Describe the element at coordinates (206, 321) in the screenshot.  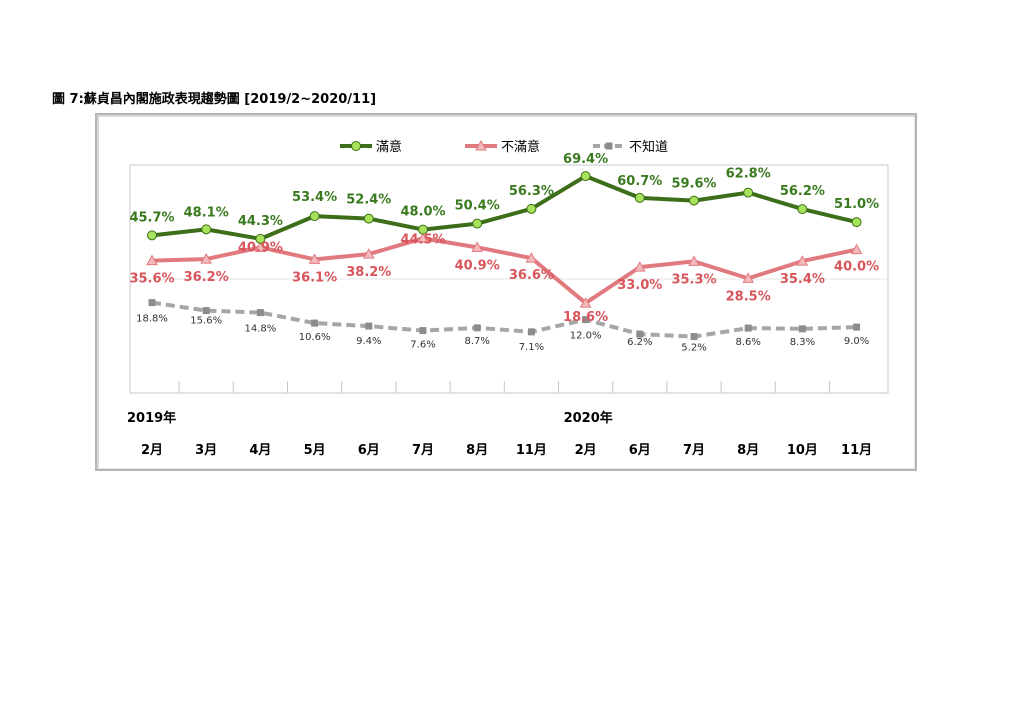
I see `series-3-data-label: 15.6%` at that location.